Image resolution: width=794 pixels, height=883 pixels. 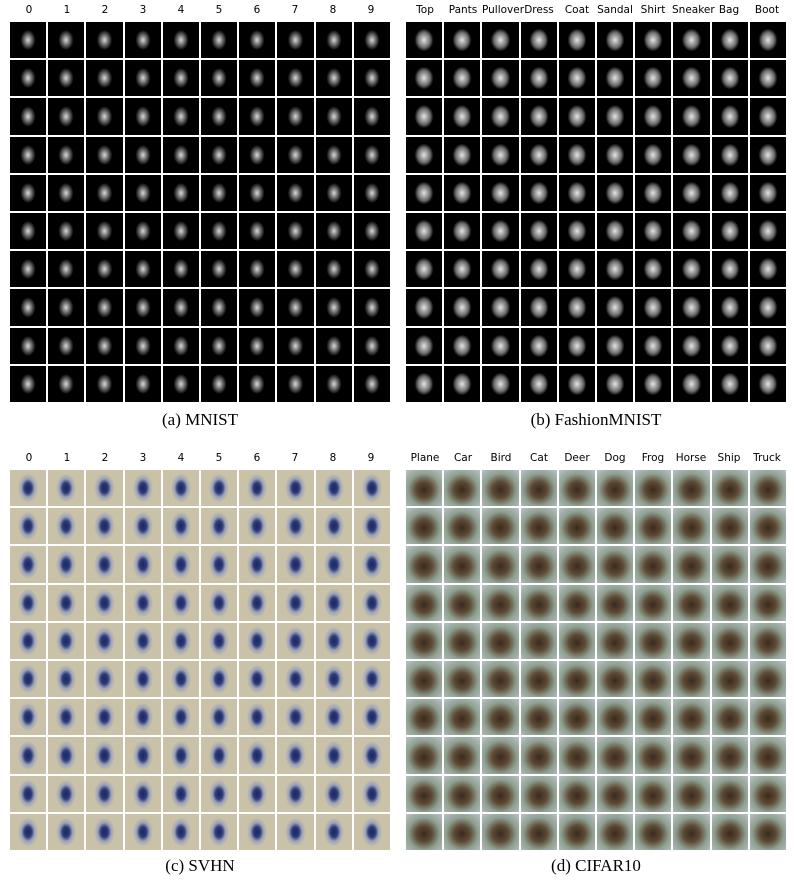 What do you see at coordinates (333, 458) in the screenshot?
I see `column-label: 8` at bounding box center [333, 458].